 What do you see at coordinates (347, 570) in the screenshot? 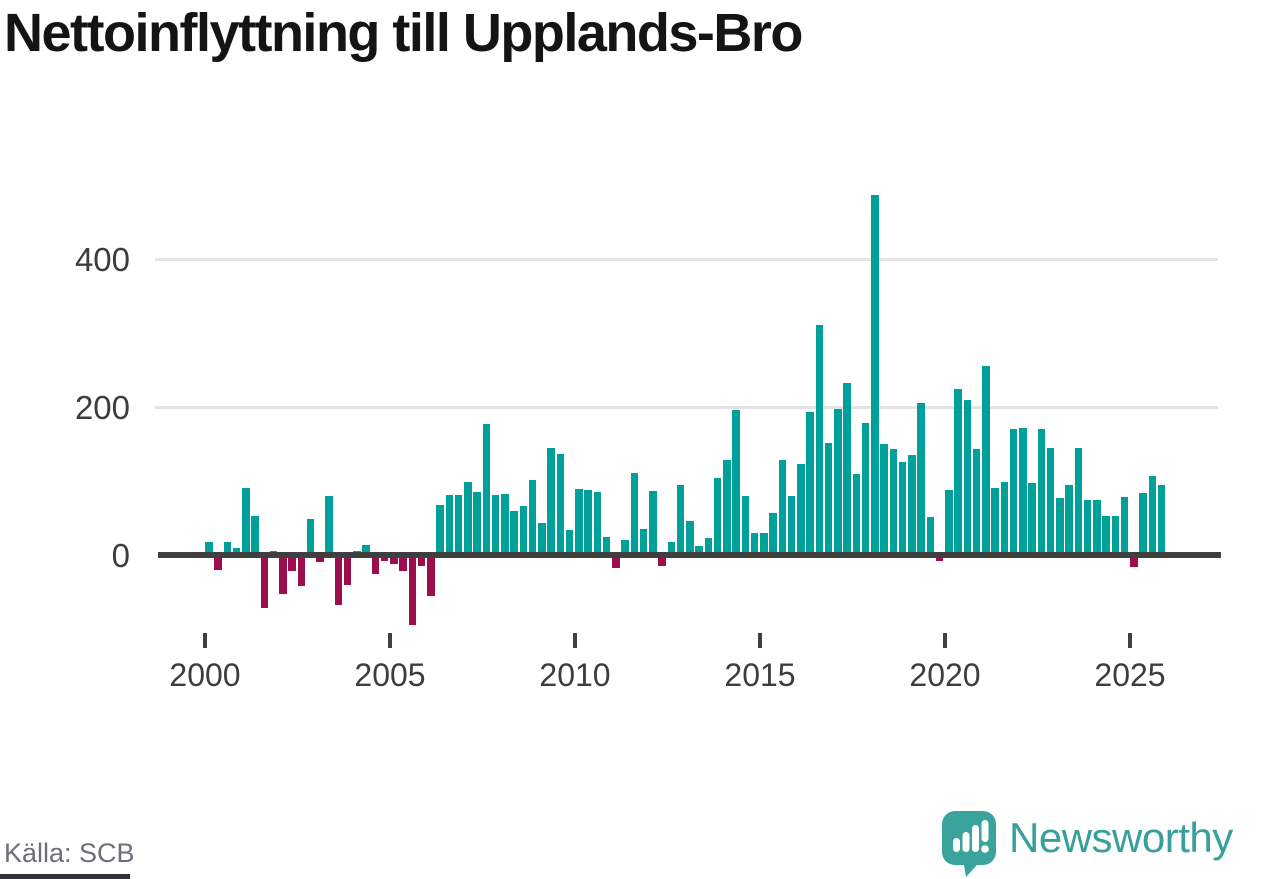
I see `bar-2003-Q4` at bounding box center [347, 570].